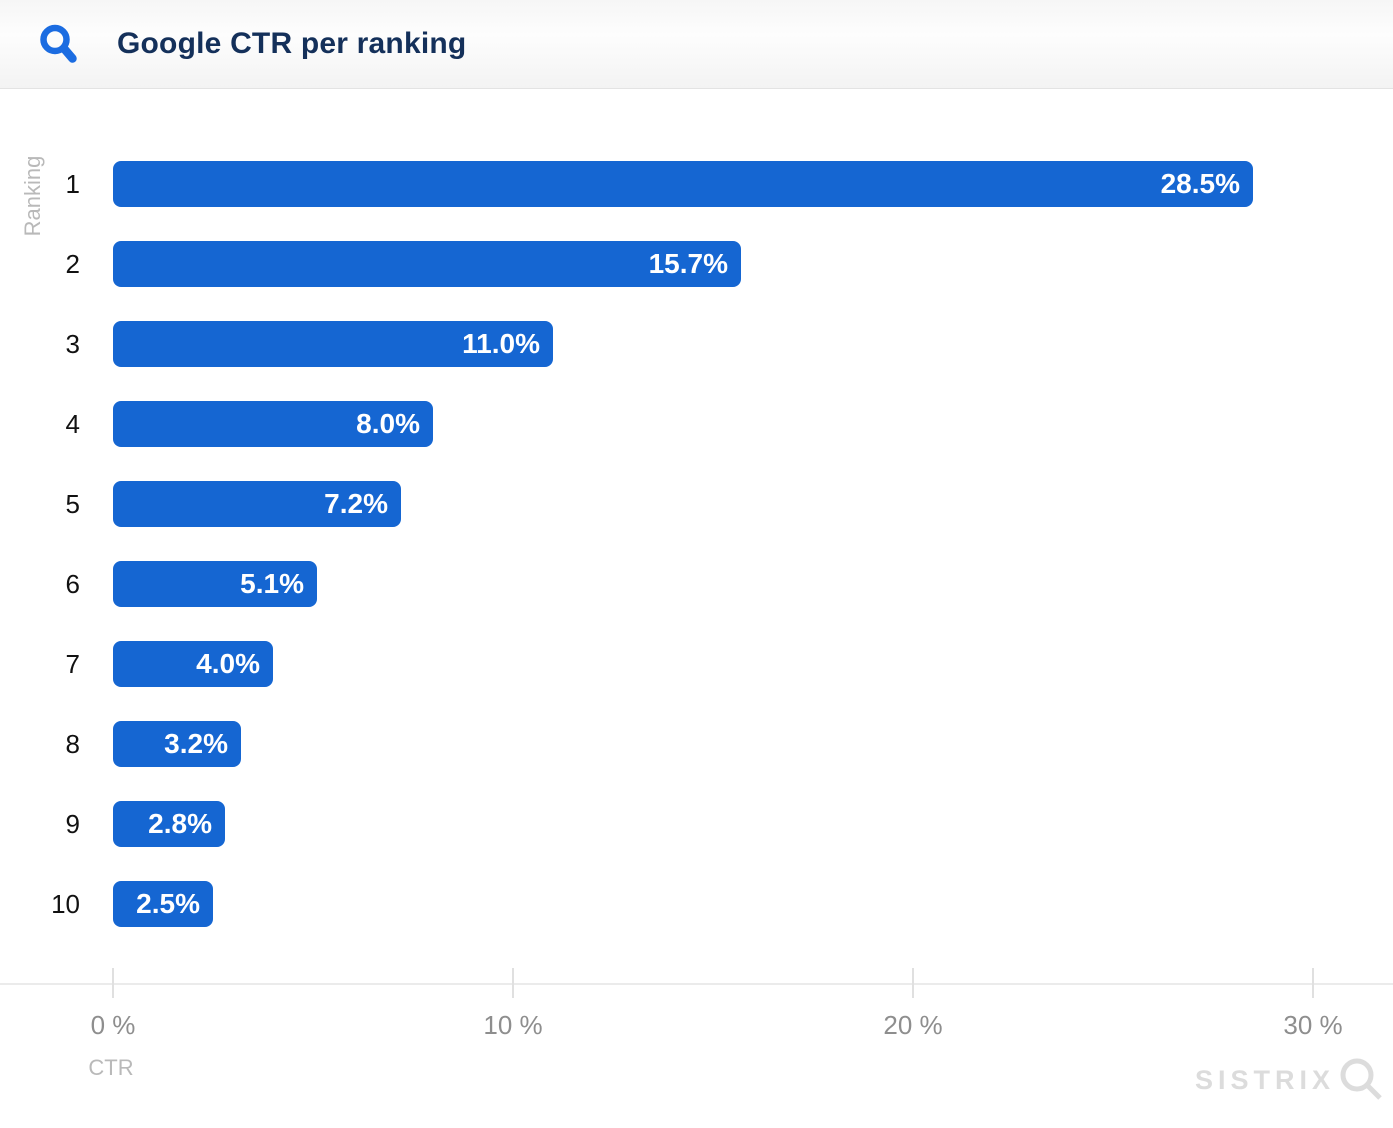  Describe the element at coordinates (168, 903) in the screenshot. I see `bar-value-label: 2.5%` at that location.